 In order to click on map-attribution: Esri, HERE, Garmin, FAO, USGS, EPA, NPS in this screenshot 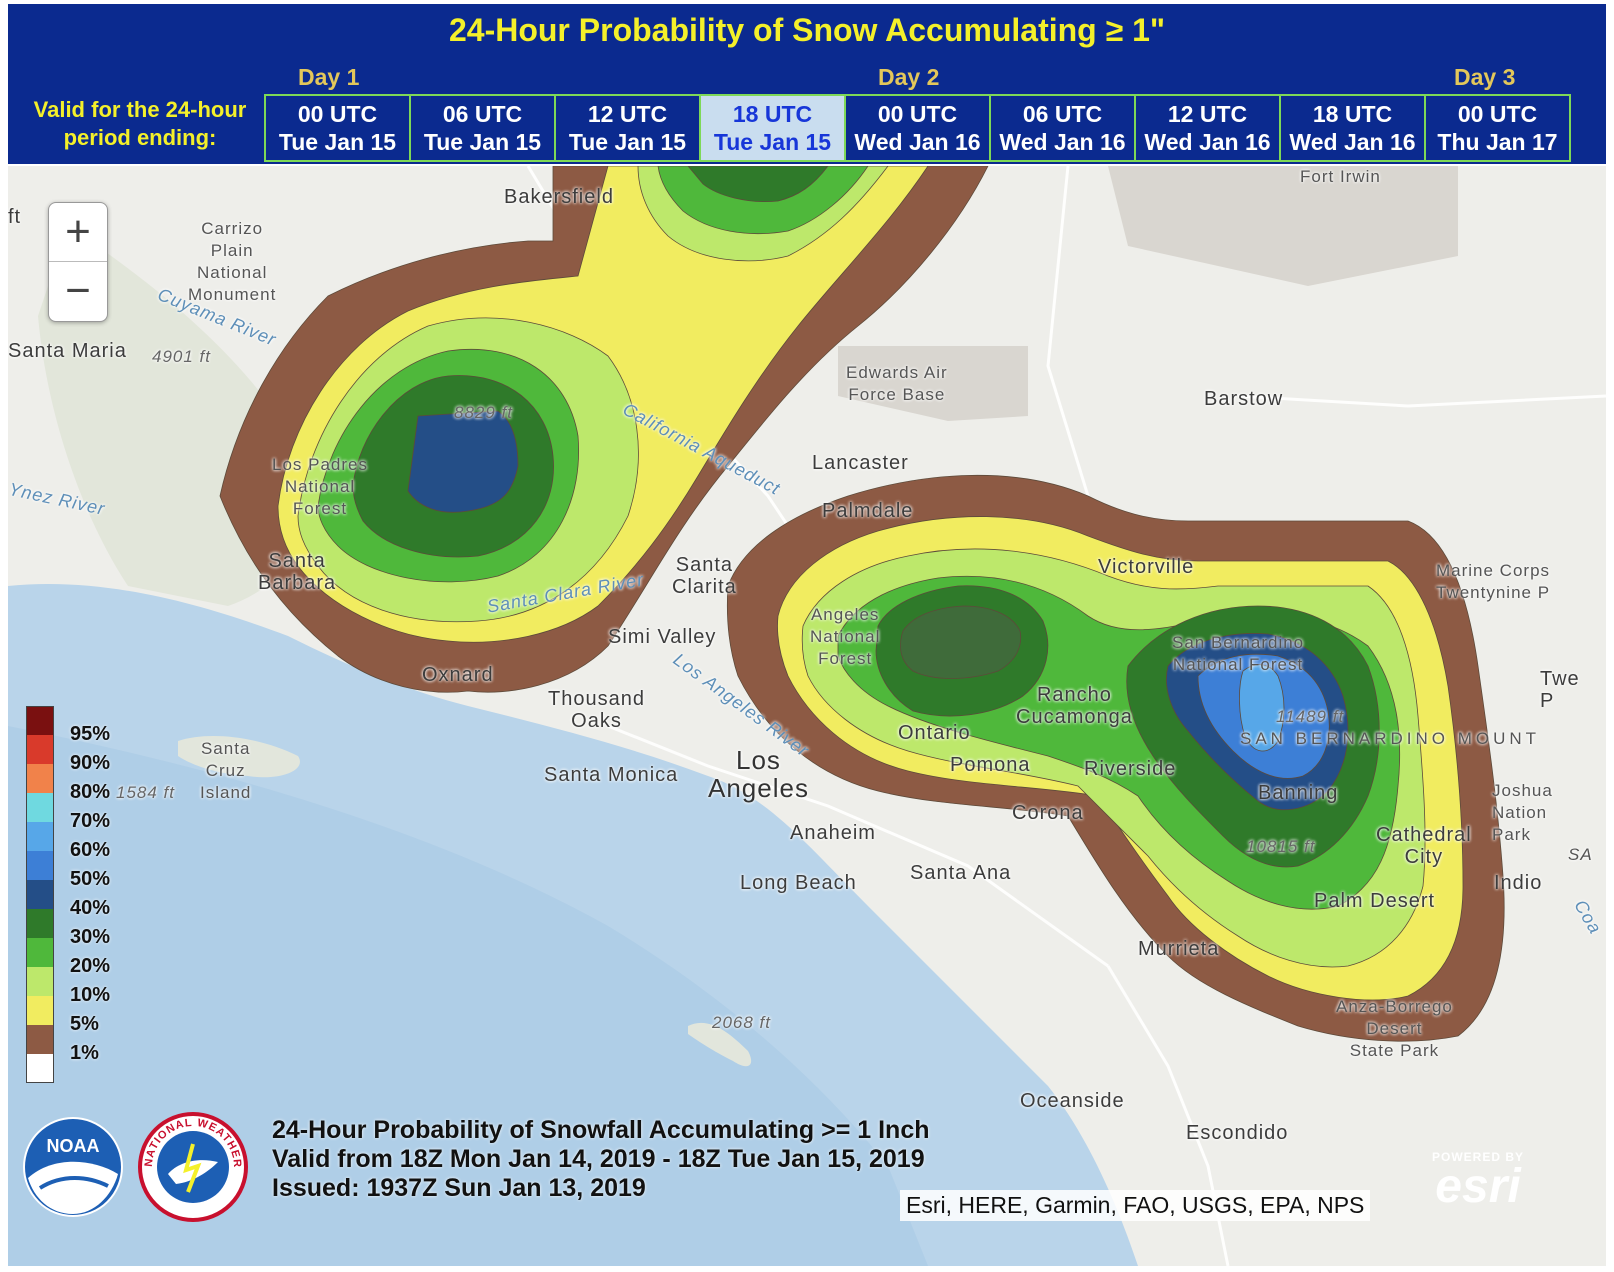, I will do `click(1135, 1205)`.